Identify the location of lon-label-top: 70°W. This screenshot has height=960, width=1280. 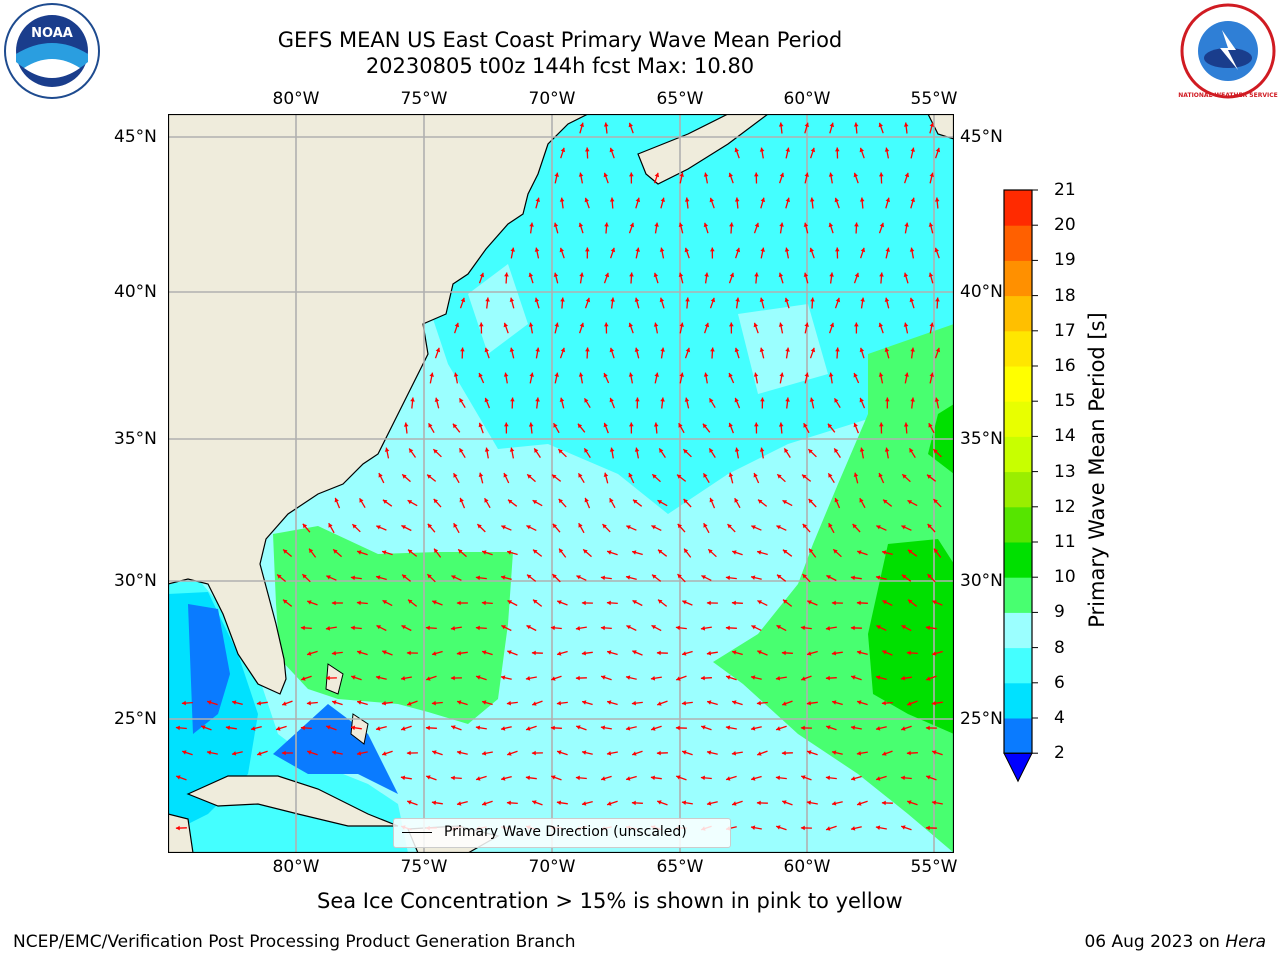
(552, 99).